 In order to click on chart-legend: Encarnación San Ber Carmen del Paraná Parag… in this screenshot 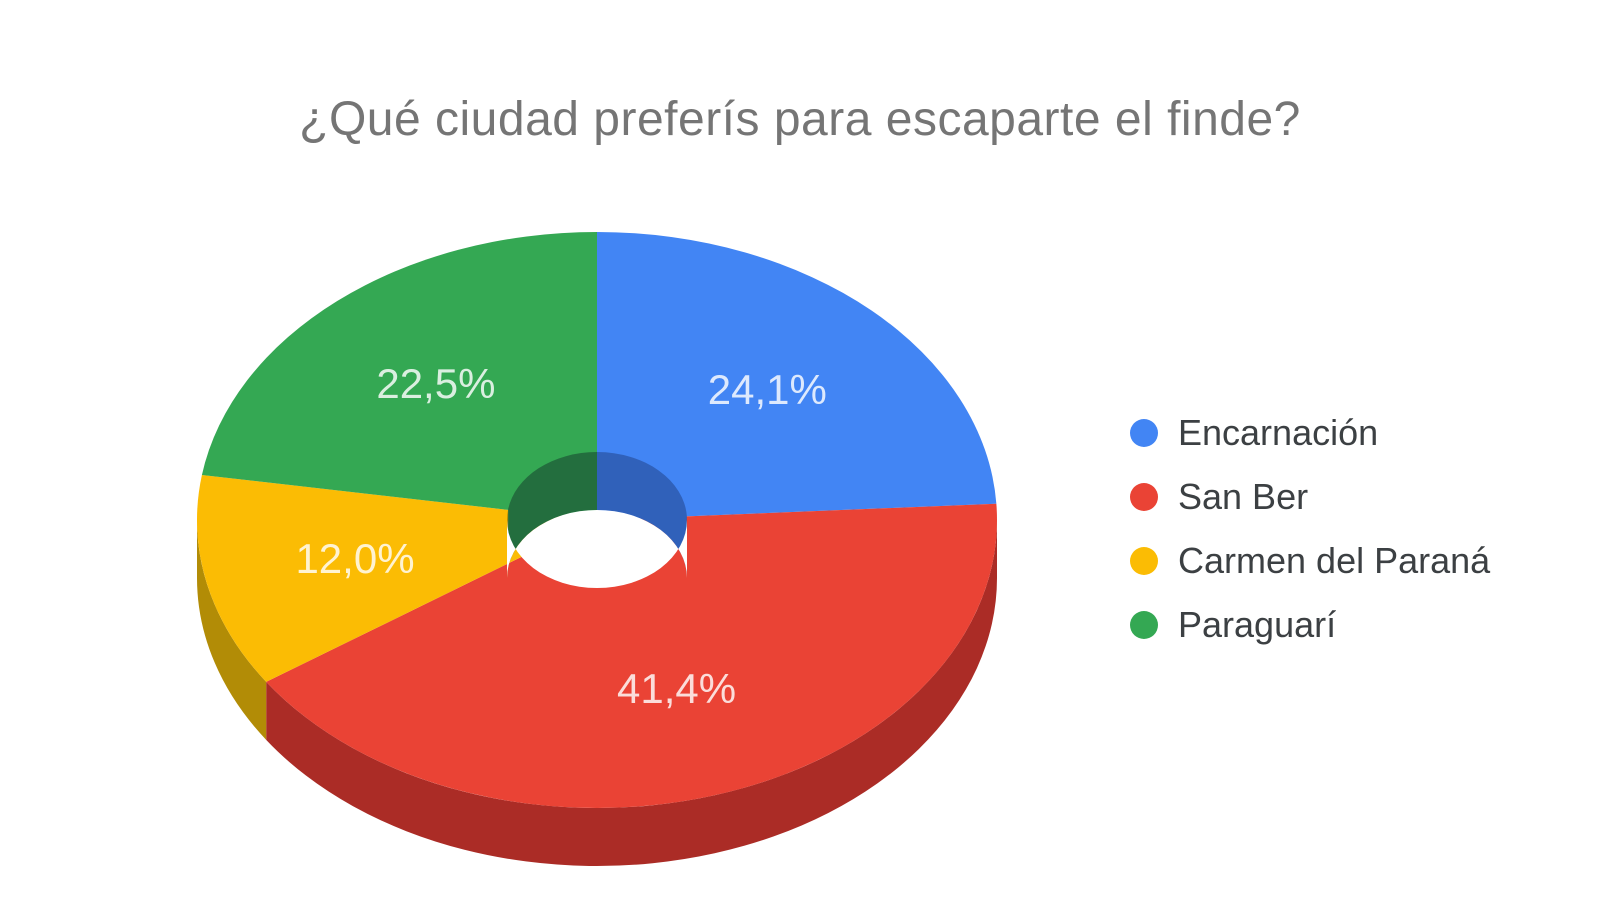, I will do `click(1310, 529)`.